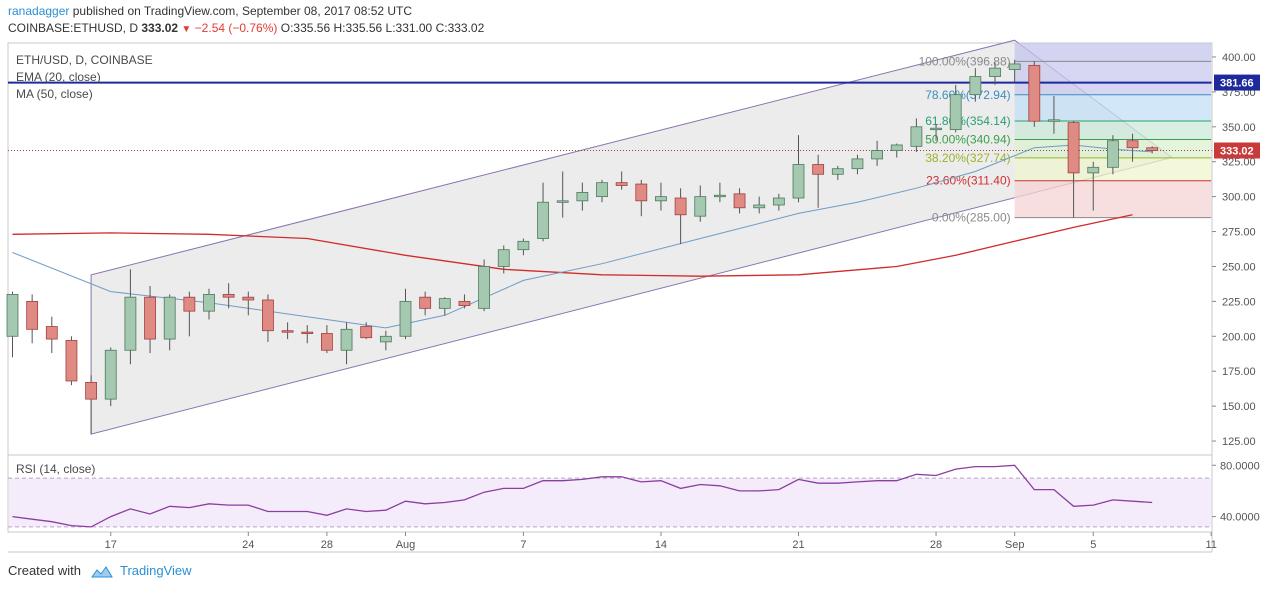 The image size is (1270, 593). Describe the element at coordinates (1239, 128) in the screenshot. I see `price-tick-label: 350.00` at that location.